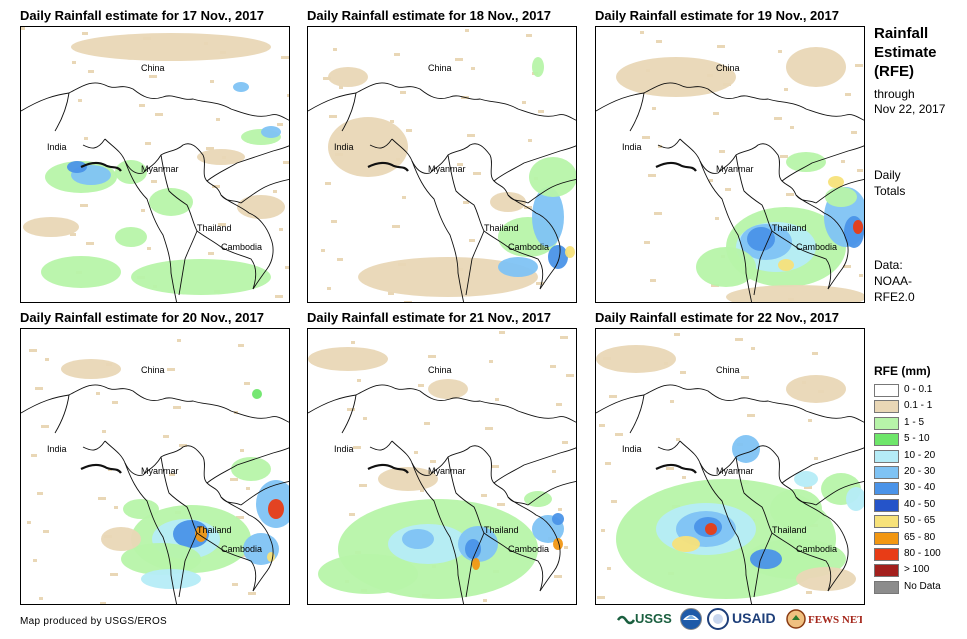  What do you see at coordinates (920, 455) in the screenshot?
I see `legend-label: 10 - 20` at bounding box center [920, 455].